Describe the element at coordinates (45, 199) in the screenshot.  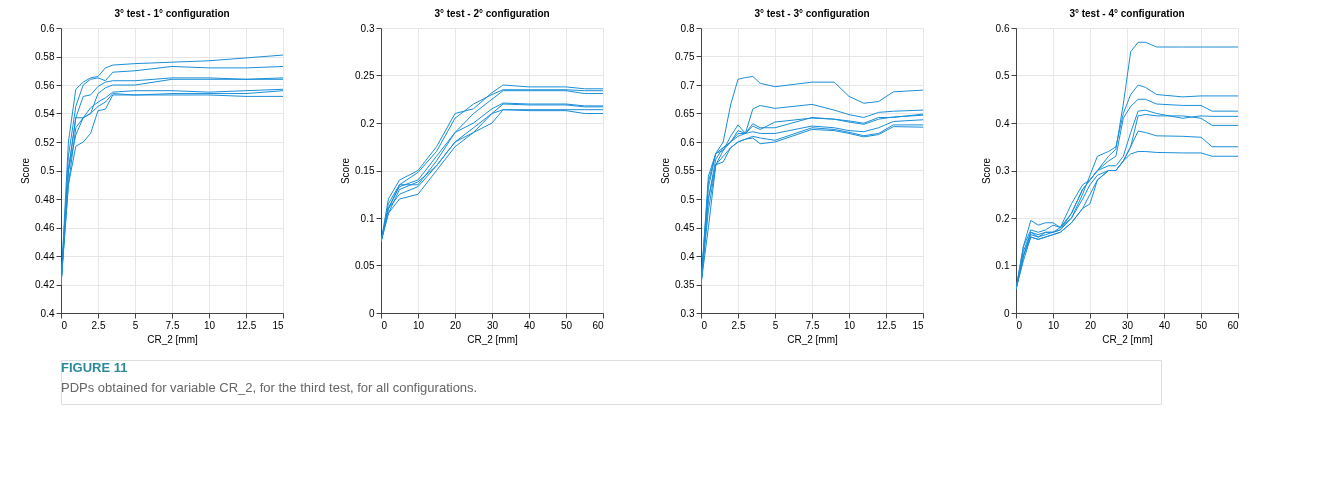
I see `y-tick-label: 0.48` at that location.